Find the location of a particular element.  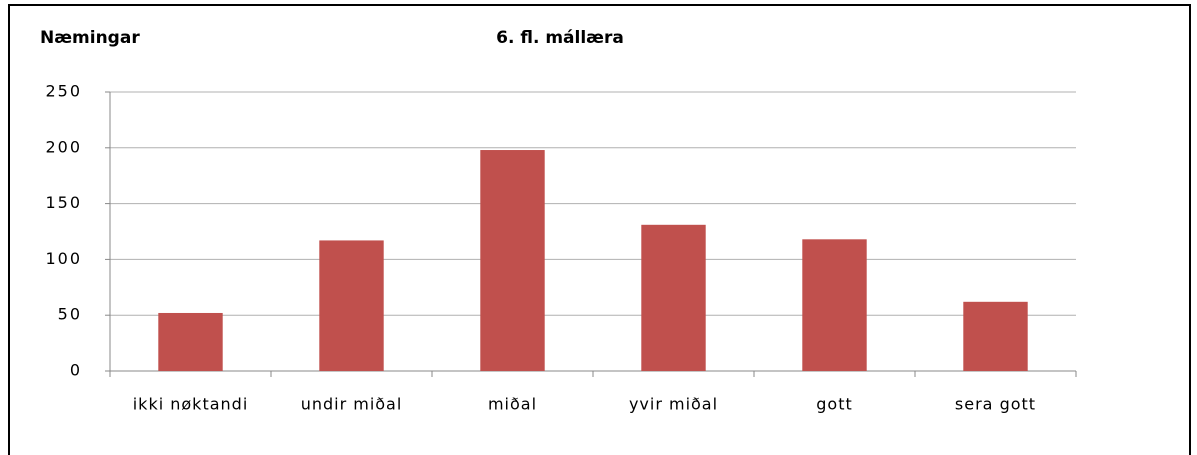

x-tick-label: ikki nøktandi is located at coordinates (191, 404).